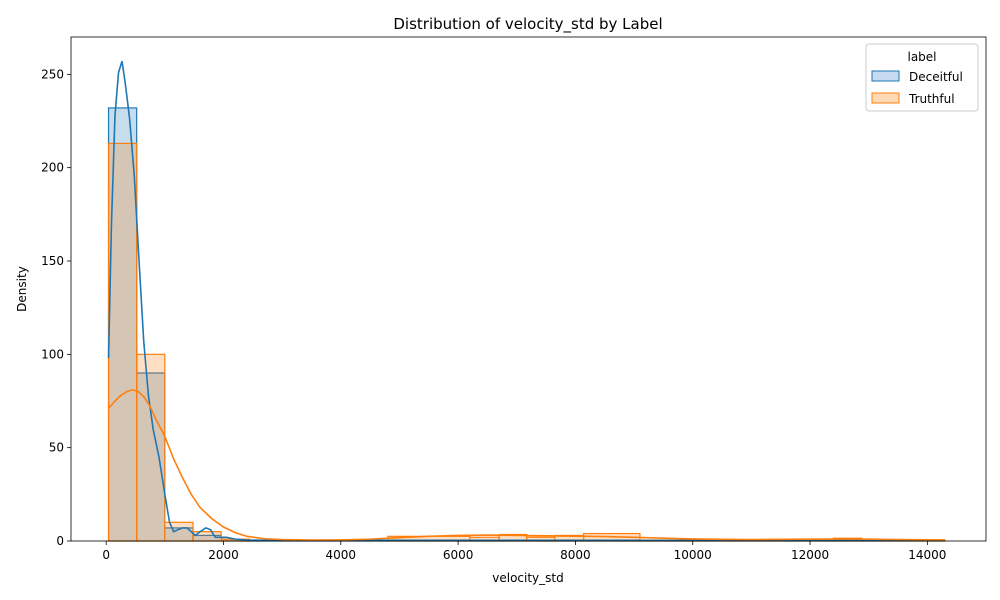 This screenshot has height=600, width=1000. What do you see at coordinates (52, 261) in the screenshot?
I see `y-tick-label: 150` at bounding box center [52, 261].